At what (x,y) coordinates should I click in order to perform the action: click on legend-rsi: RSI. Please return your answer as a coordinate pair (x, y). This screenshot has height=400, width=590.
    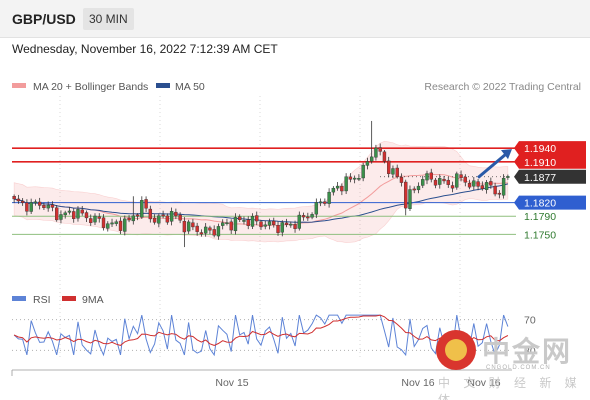
    Looking at the image, I should click on (42, 300).